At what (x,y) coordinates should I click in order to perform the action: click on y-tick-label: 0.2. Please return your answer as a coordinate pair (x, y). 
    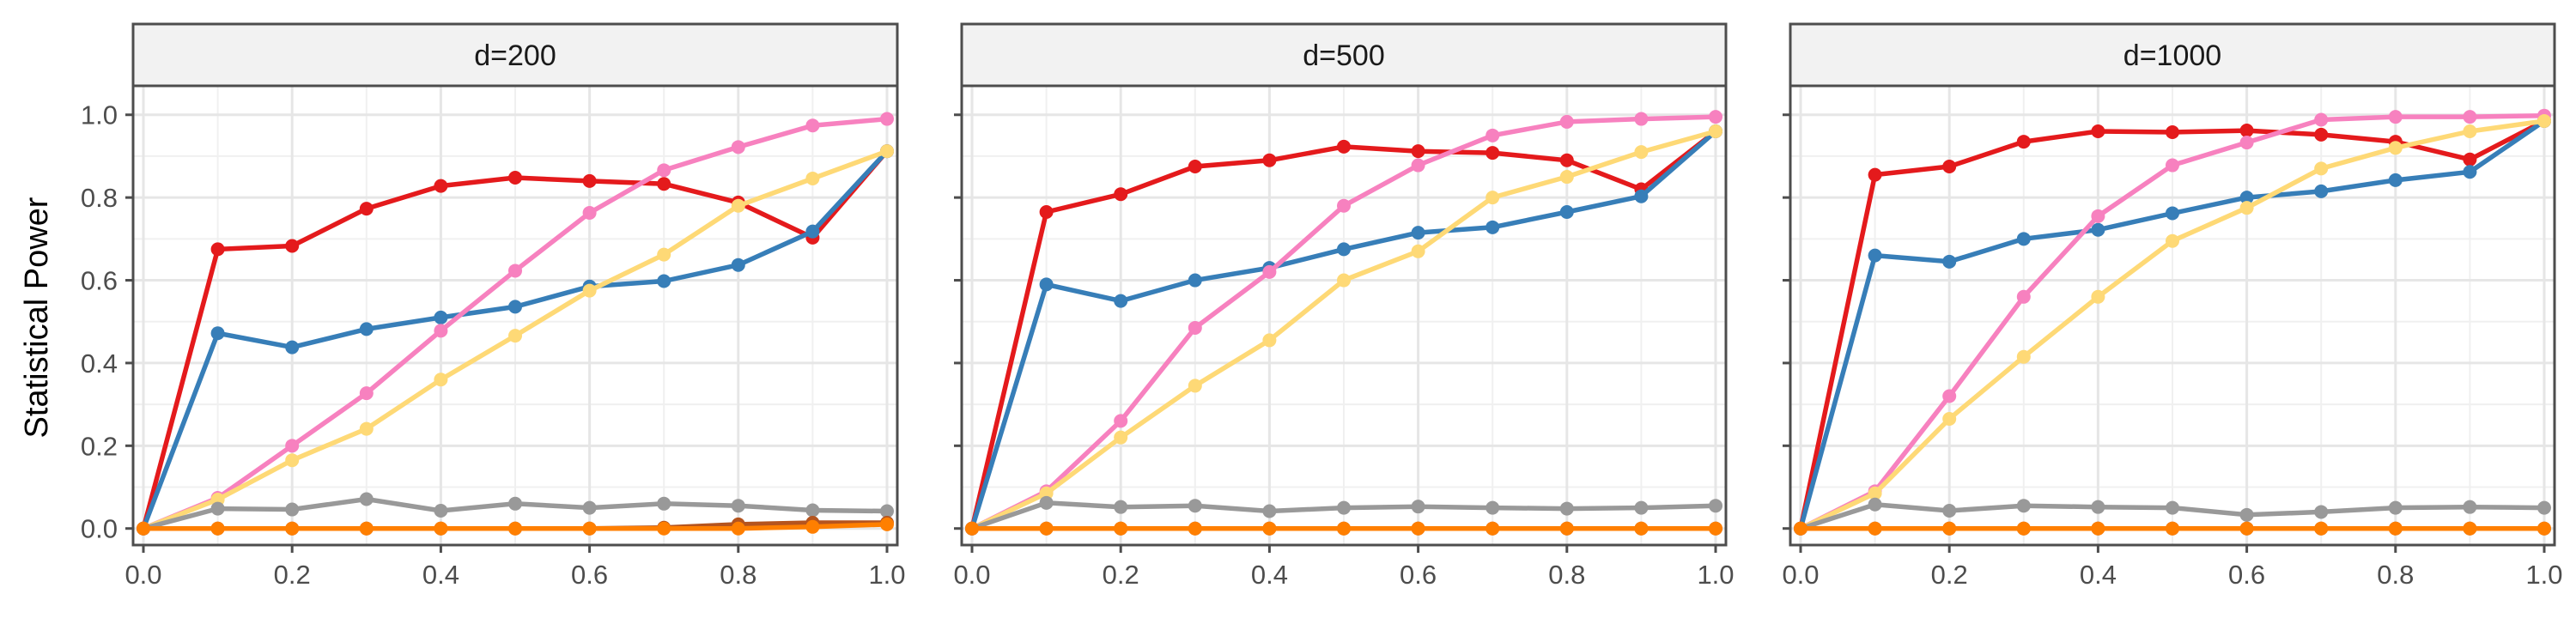
    Looking at the image, I should click on (99, 446).